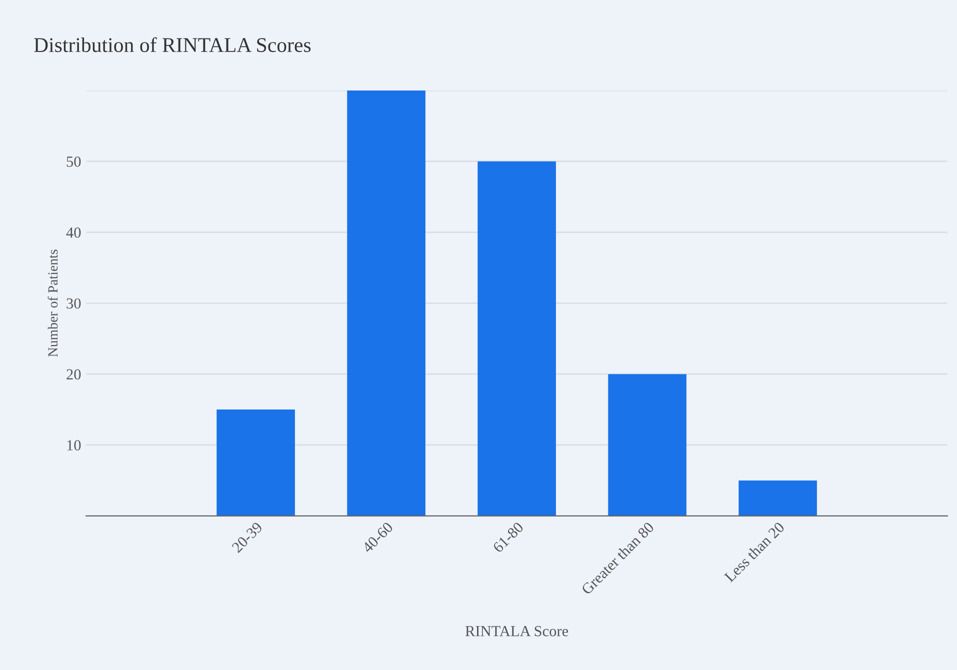 The height and width of the screenshot is (670, 957). Describe the element at coordinates (172, 44) in the screenshot. I see `chart-title: Distribution of RINTALA Scores` at that location.